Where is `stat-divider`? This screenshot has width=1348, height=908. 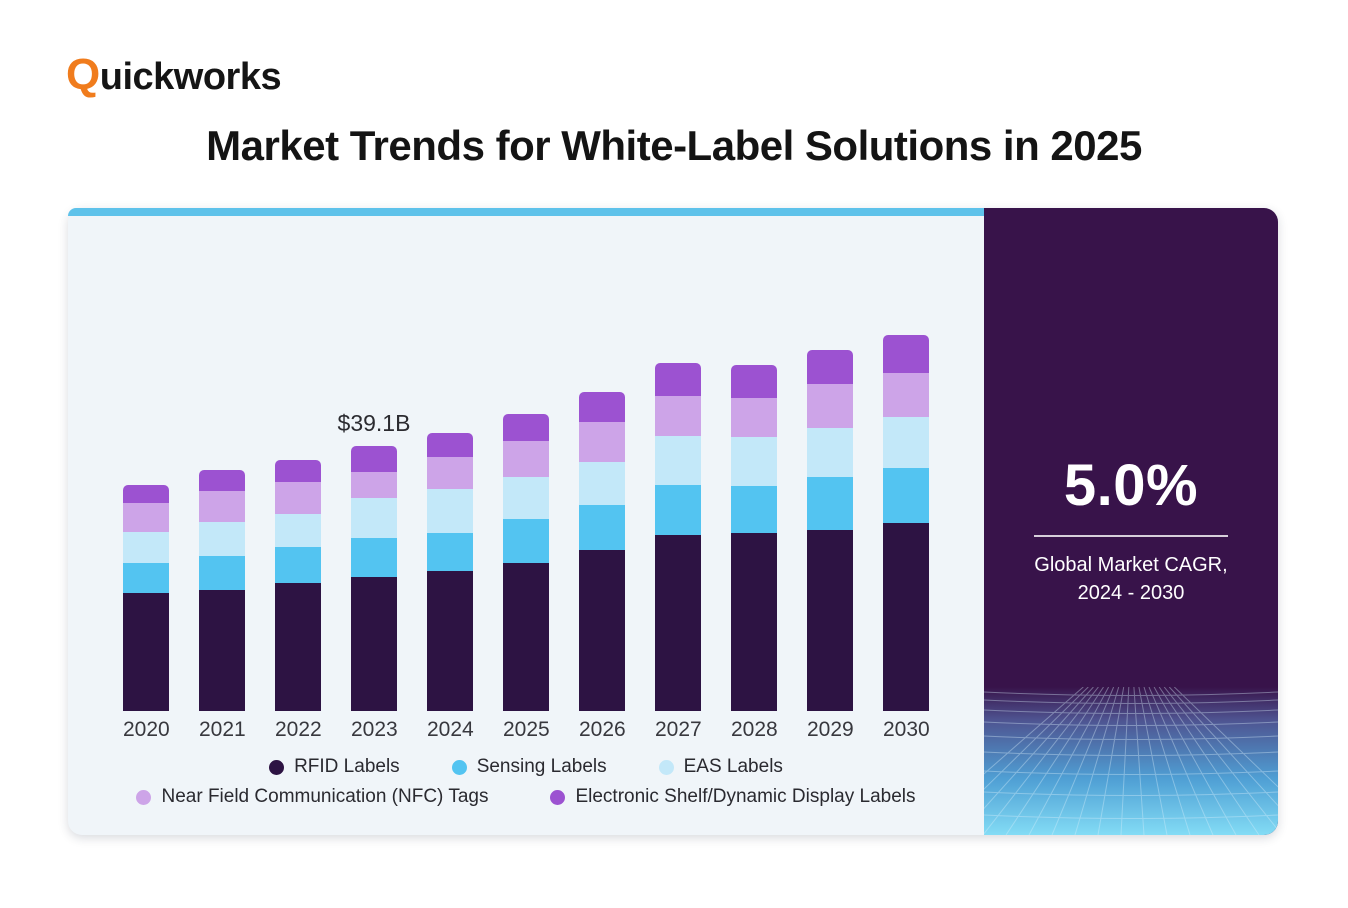 stat-divider is located at coordinates (1131, 536).